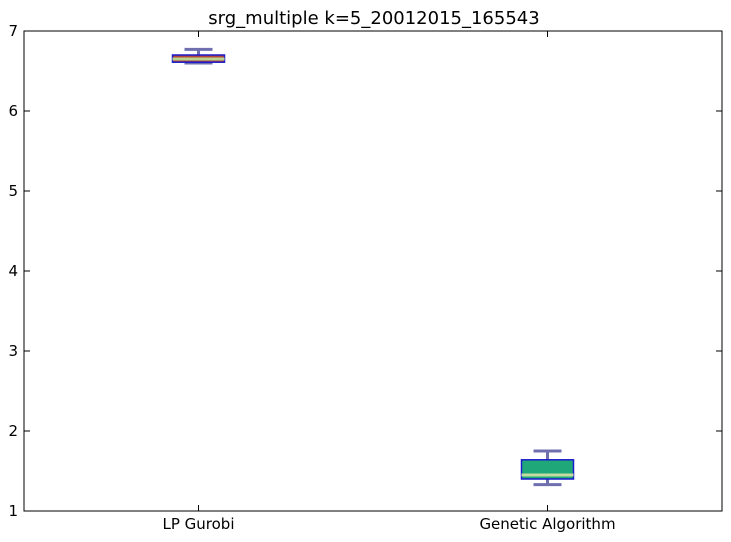 The image size is (731, 542). What do you see at coordinates (13, 351) in the screenshot?
I see `y-tick-label: 3` at bounding box center [13, 351].